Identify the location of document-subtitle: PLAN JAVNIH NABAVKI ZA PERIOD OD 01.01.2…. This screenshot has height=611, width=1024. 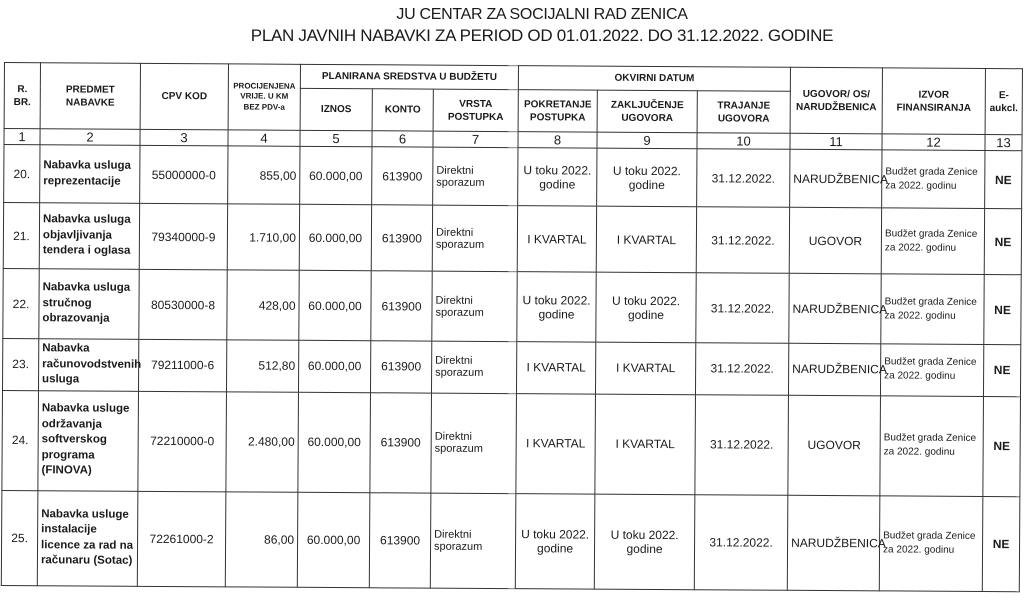
(542, 35).